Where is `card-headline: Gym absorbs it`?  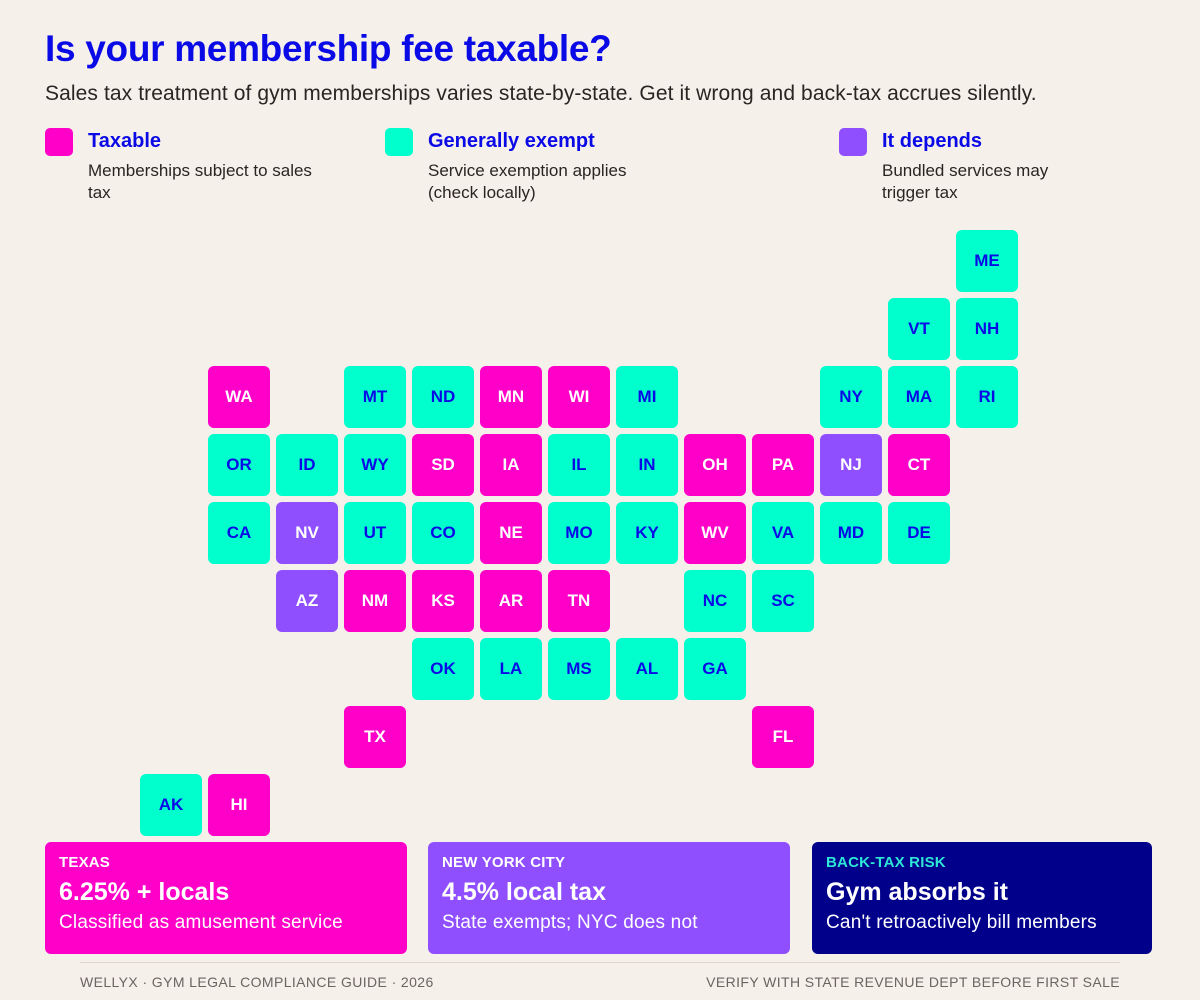
card-headline: Gym absorbs it is located at coordinates (917, 892).